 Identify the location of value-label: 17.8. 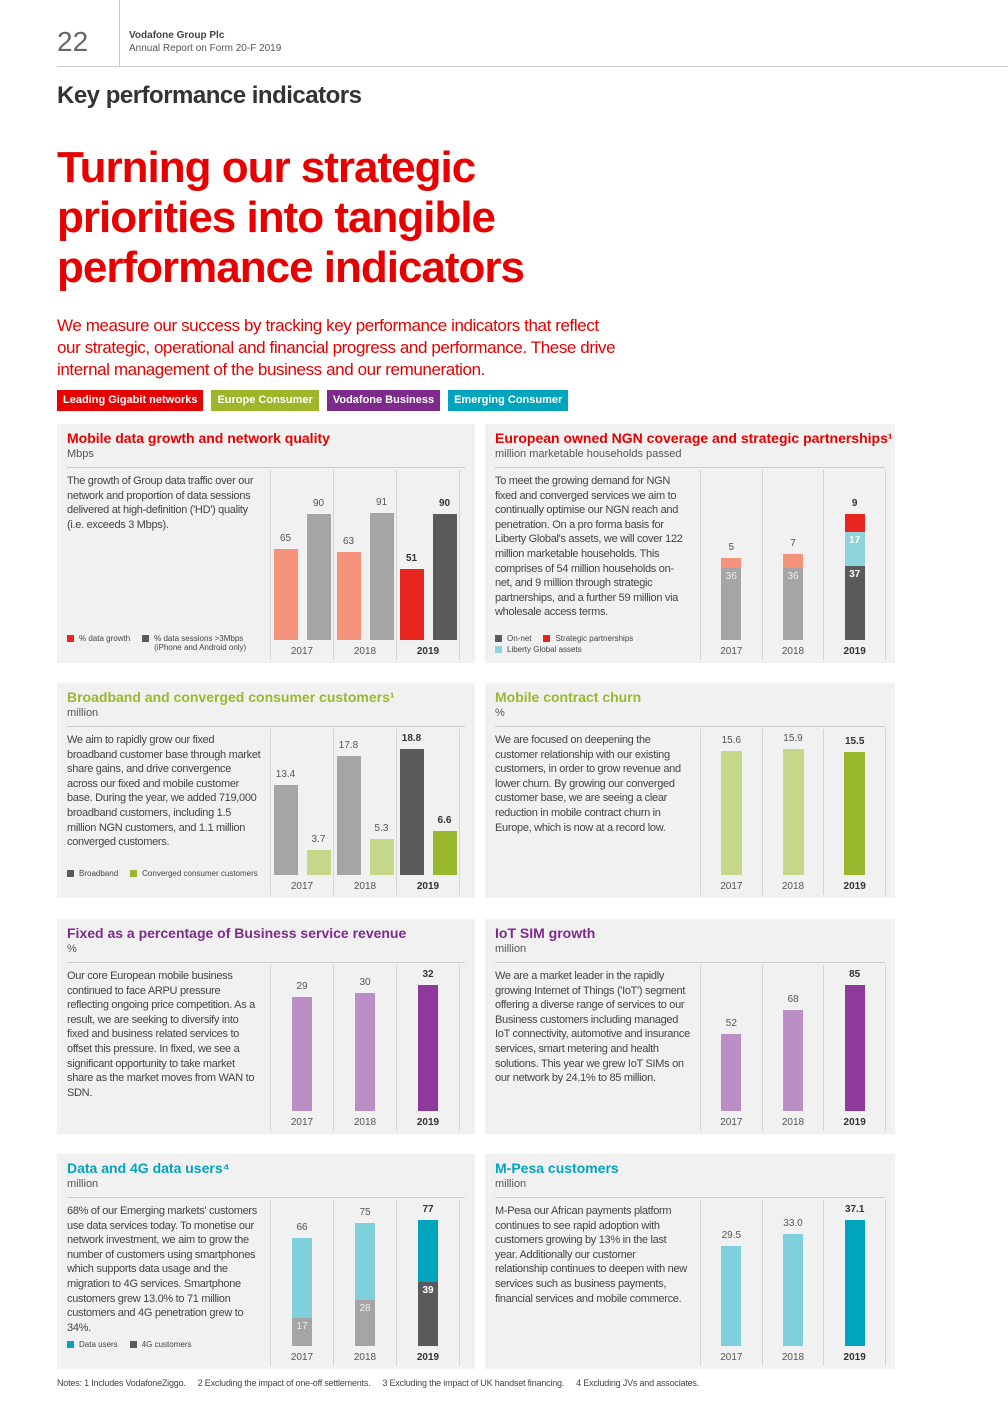
(348, 745).